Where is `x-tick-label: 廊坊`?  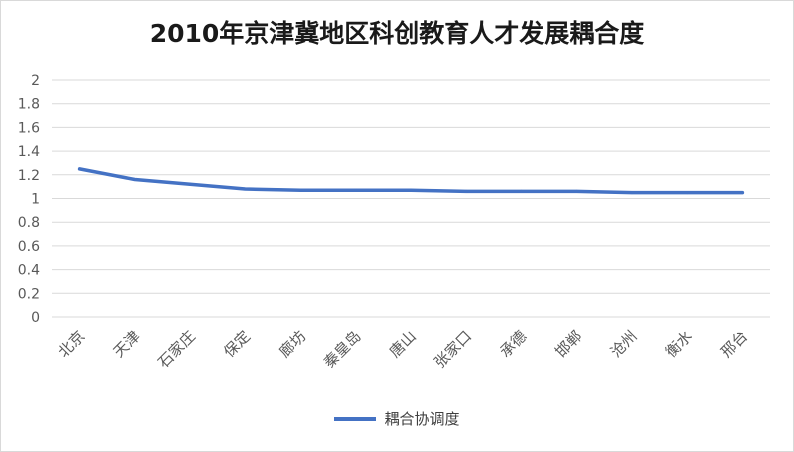 x-tick-label: 廊坊 is located at coordinates (292, 344).